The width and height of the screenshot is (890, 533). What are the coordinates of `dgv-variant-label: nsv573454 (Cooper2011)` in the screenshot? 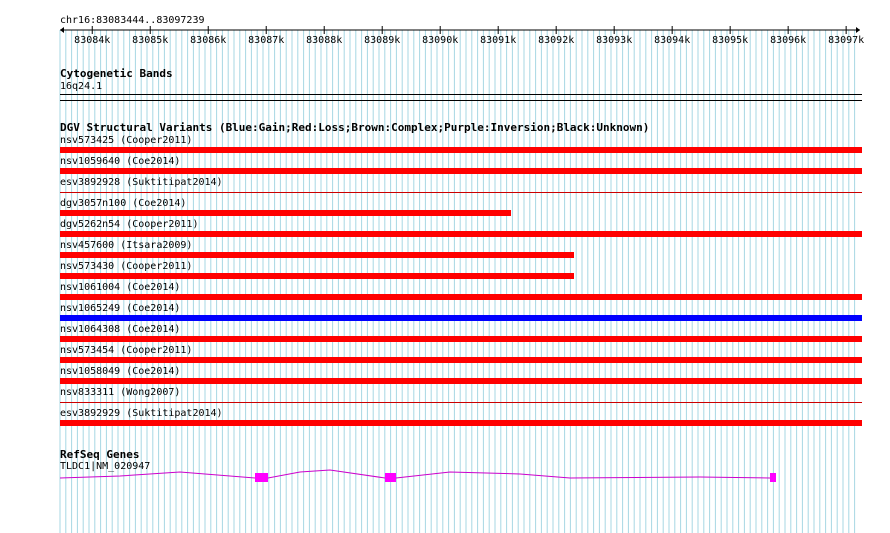 It's located at (126, 350).